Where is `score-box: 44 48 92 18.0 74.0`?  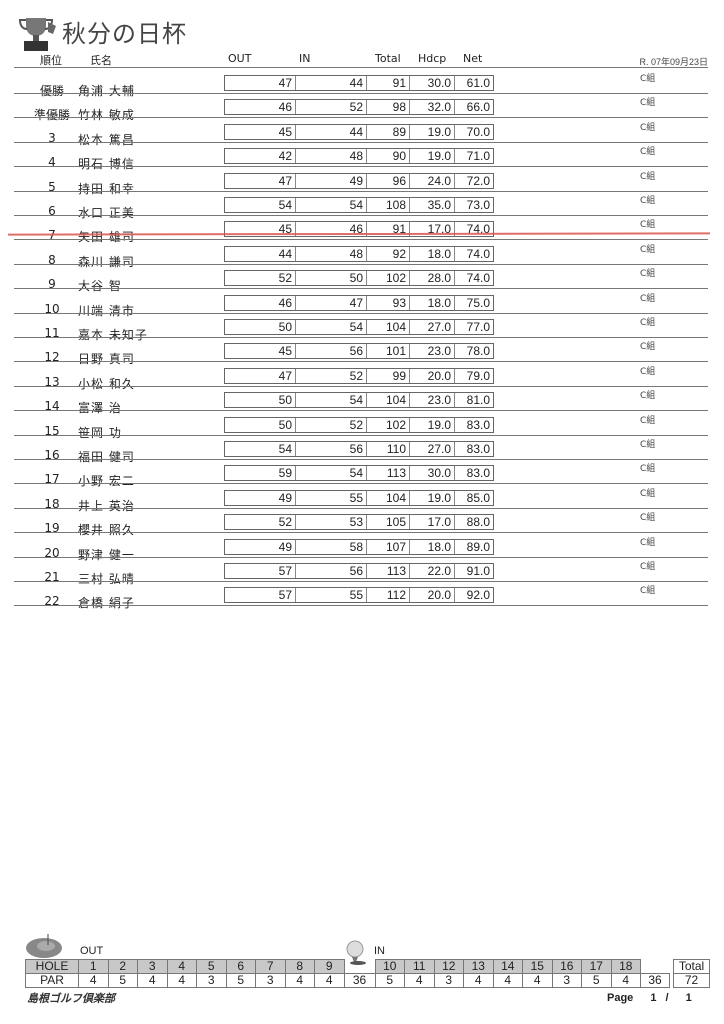 score-box: 44 48 92 18.0 74.0 is located at coordinates (359, 253).